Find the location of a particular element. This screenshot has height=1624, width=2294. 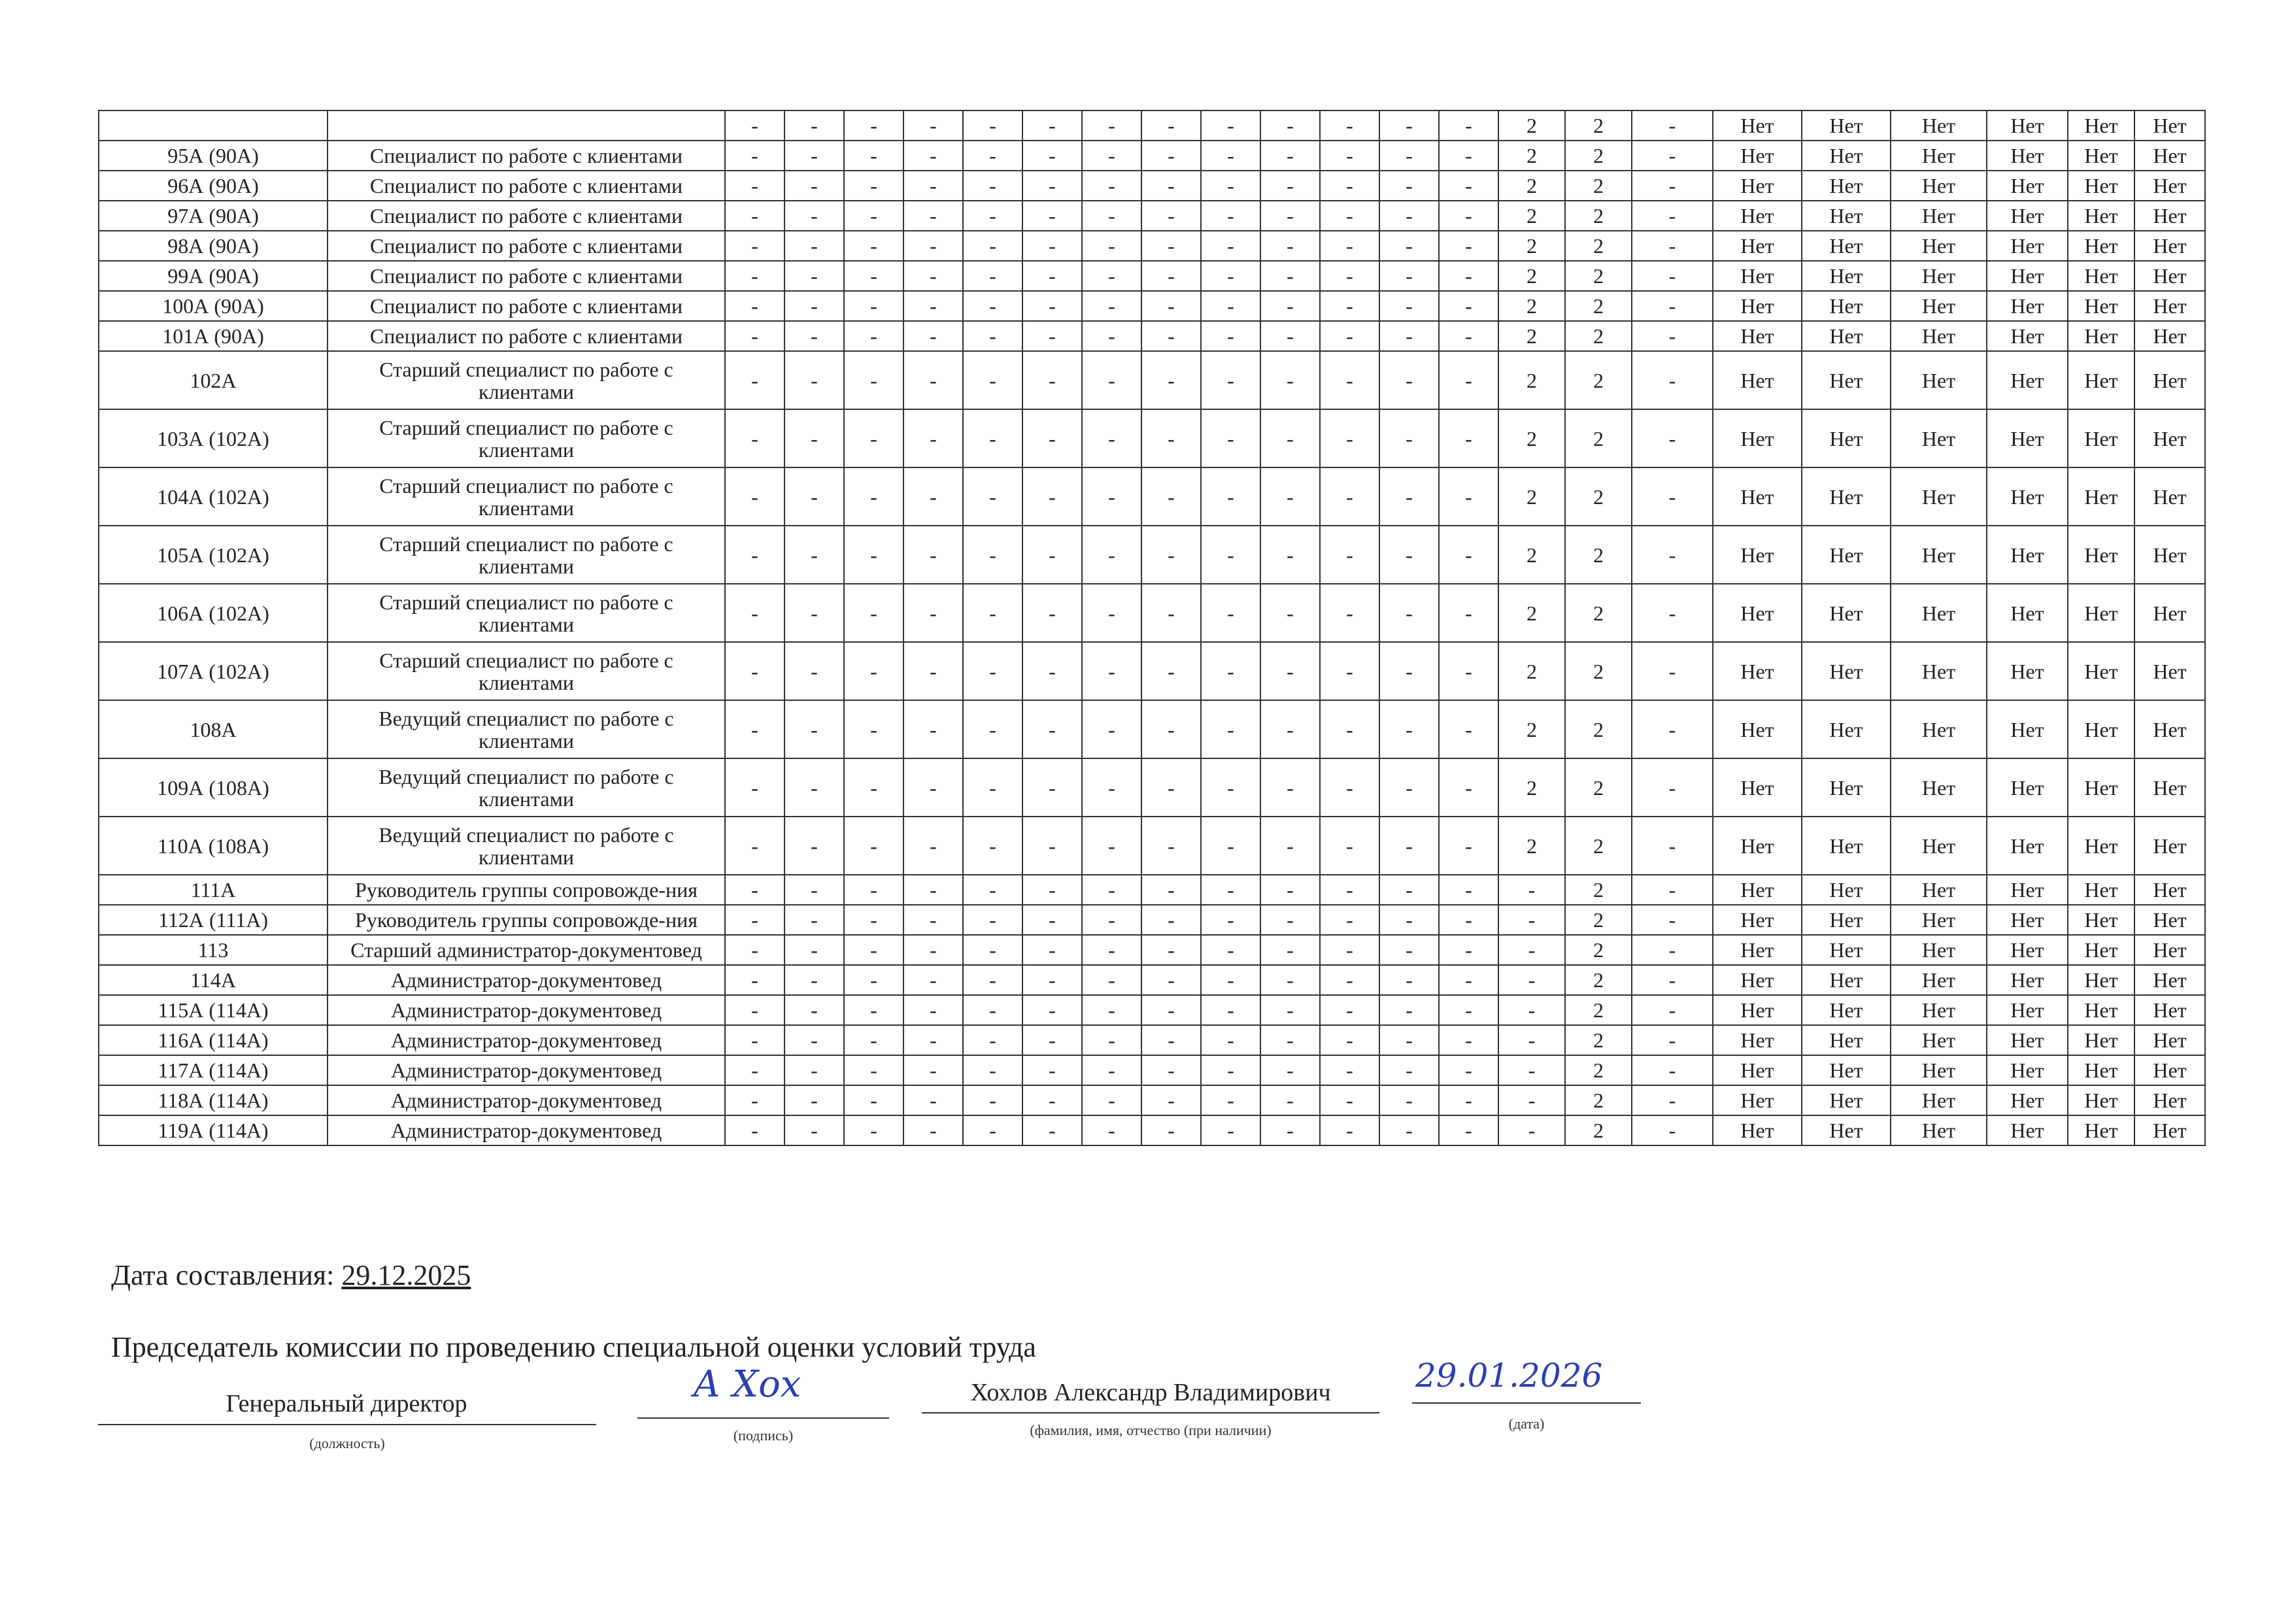

workplace-id: 110А (108А) is located at coordinates (213, 845).